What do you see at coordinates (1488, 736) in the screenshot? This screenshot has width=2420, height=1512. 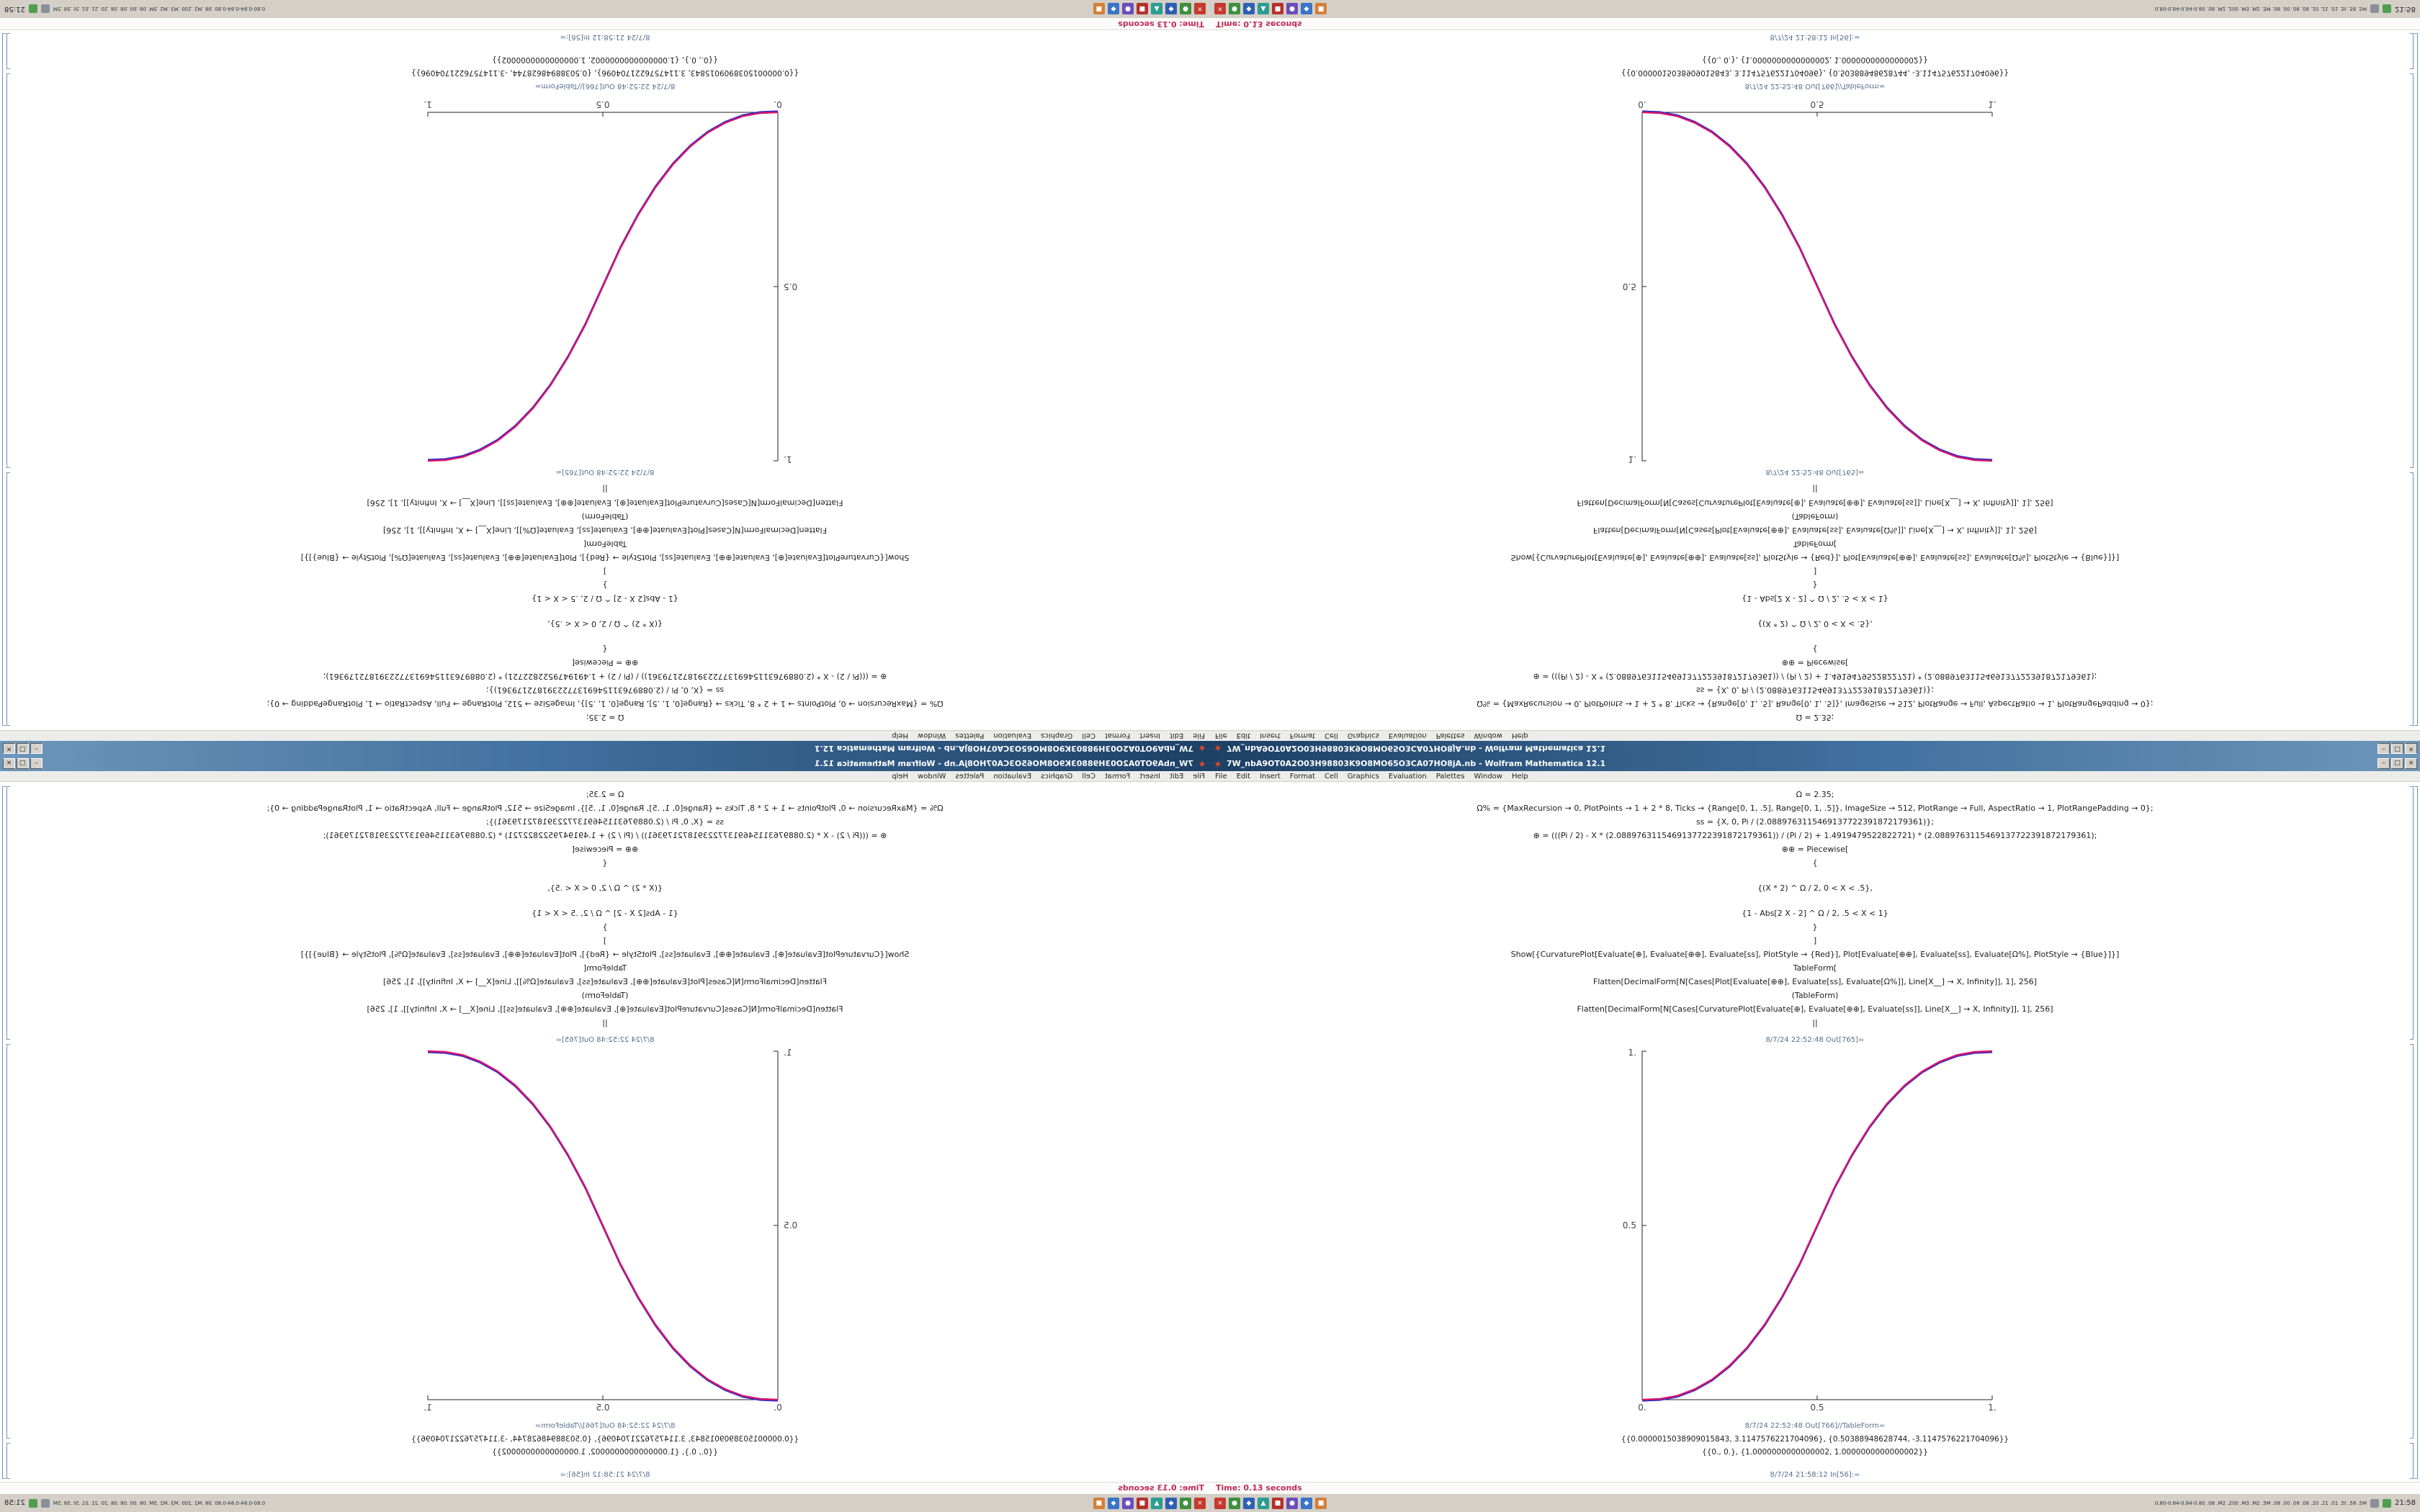 I see `menu-window: Window` at bounding box center [1488, 736].